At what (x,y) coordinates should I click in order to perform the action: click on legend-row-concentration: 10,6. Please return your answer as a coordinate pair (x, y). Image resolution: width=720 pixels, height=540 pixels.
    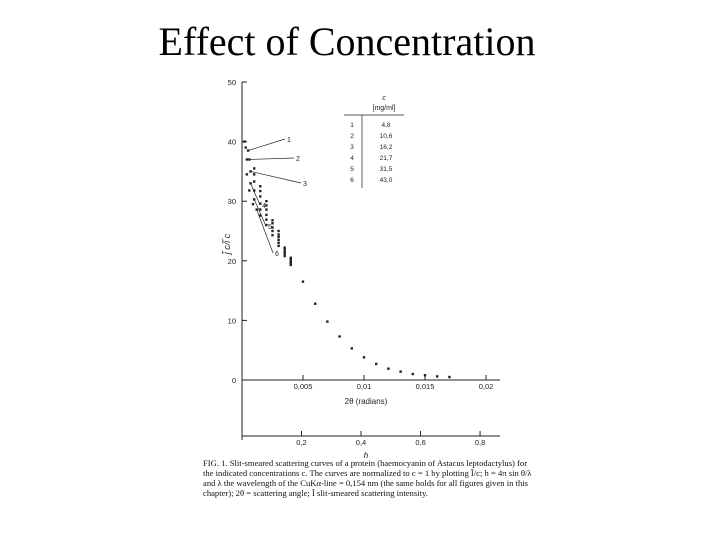
    Looking at the image, I should click on (386, 136).